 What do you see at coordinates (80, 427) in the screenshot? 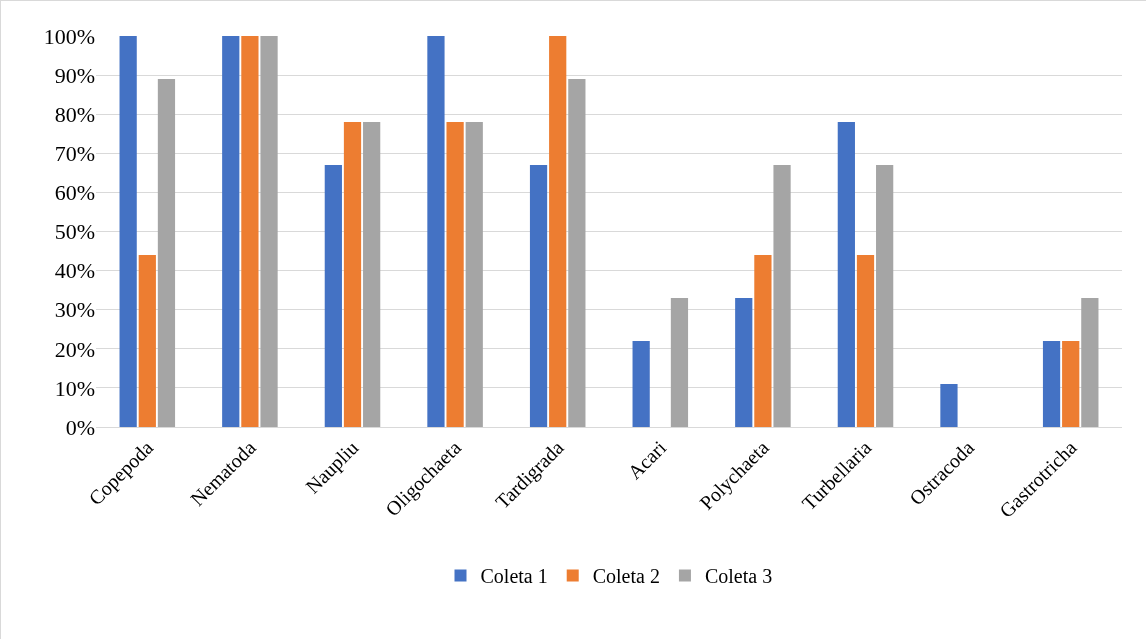
I see `y-tick-label: 0%` at bounding box center [80, 427].